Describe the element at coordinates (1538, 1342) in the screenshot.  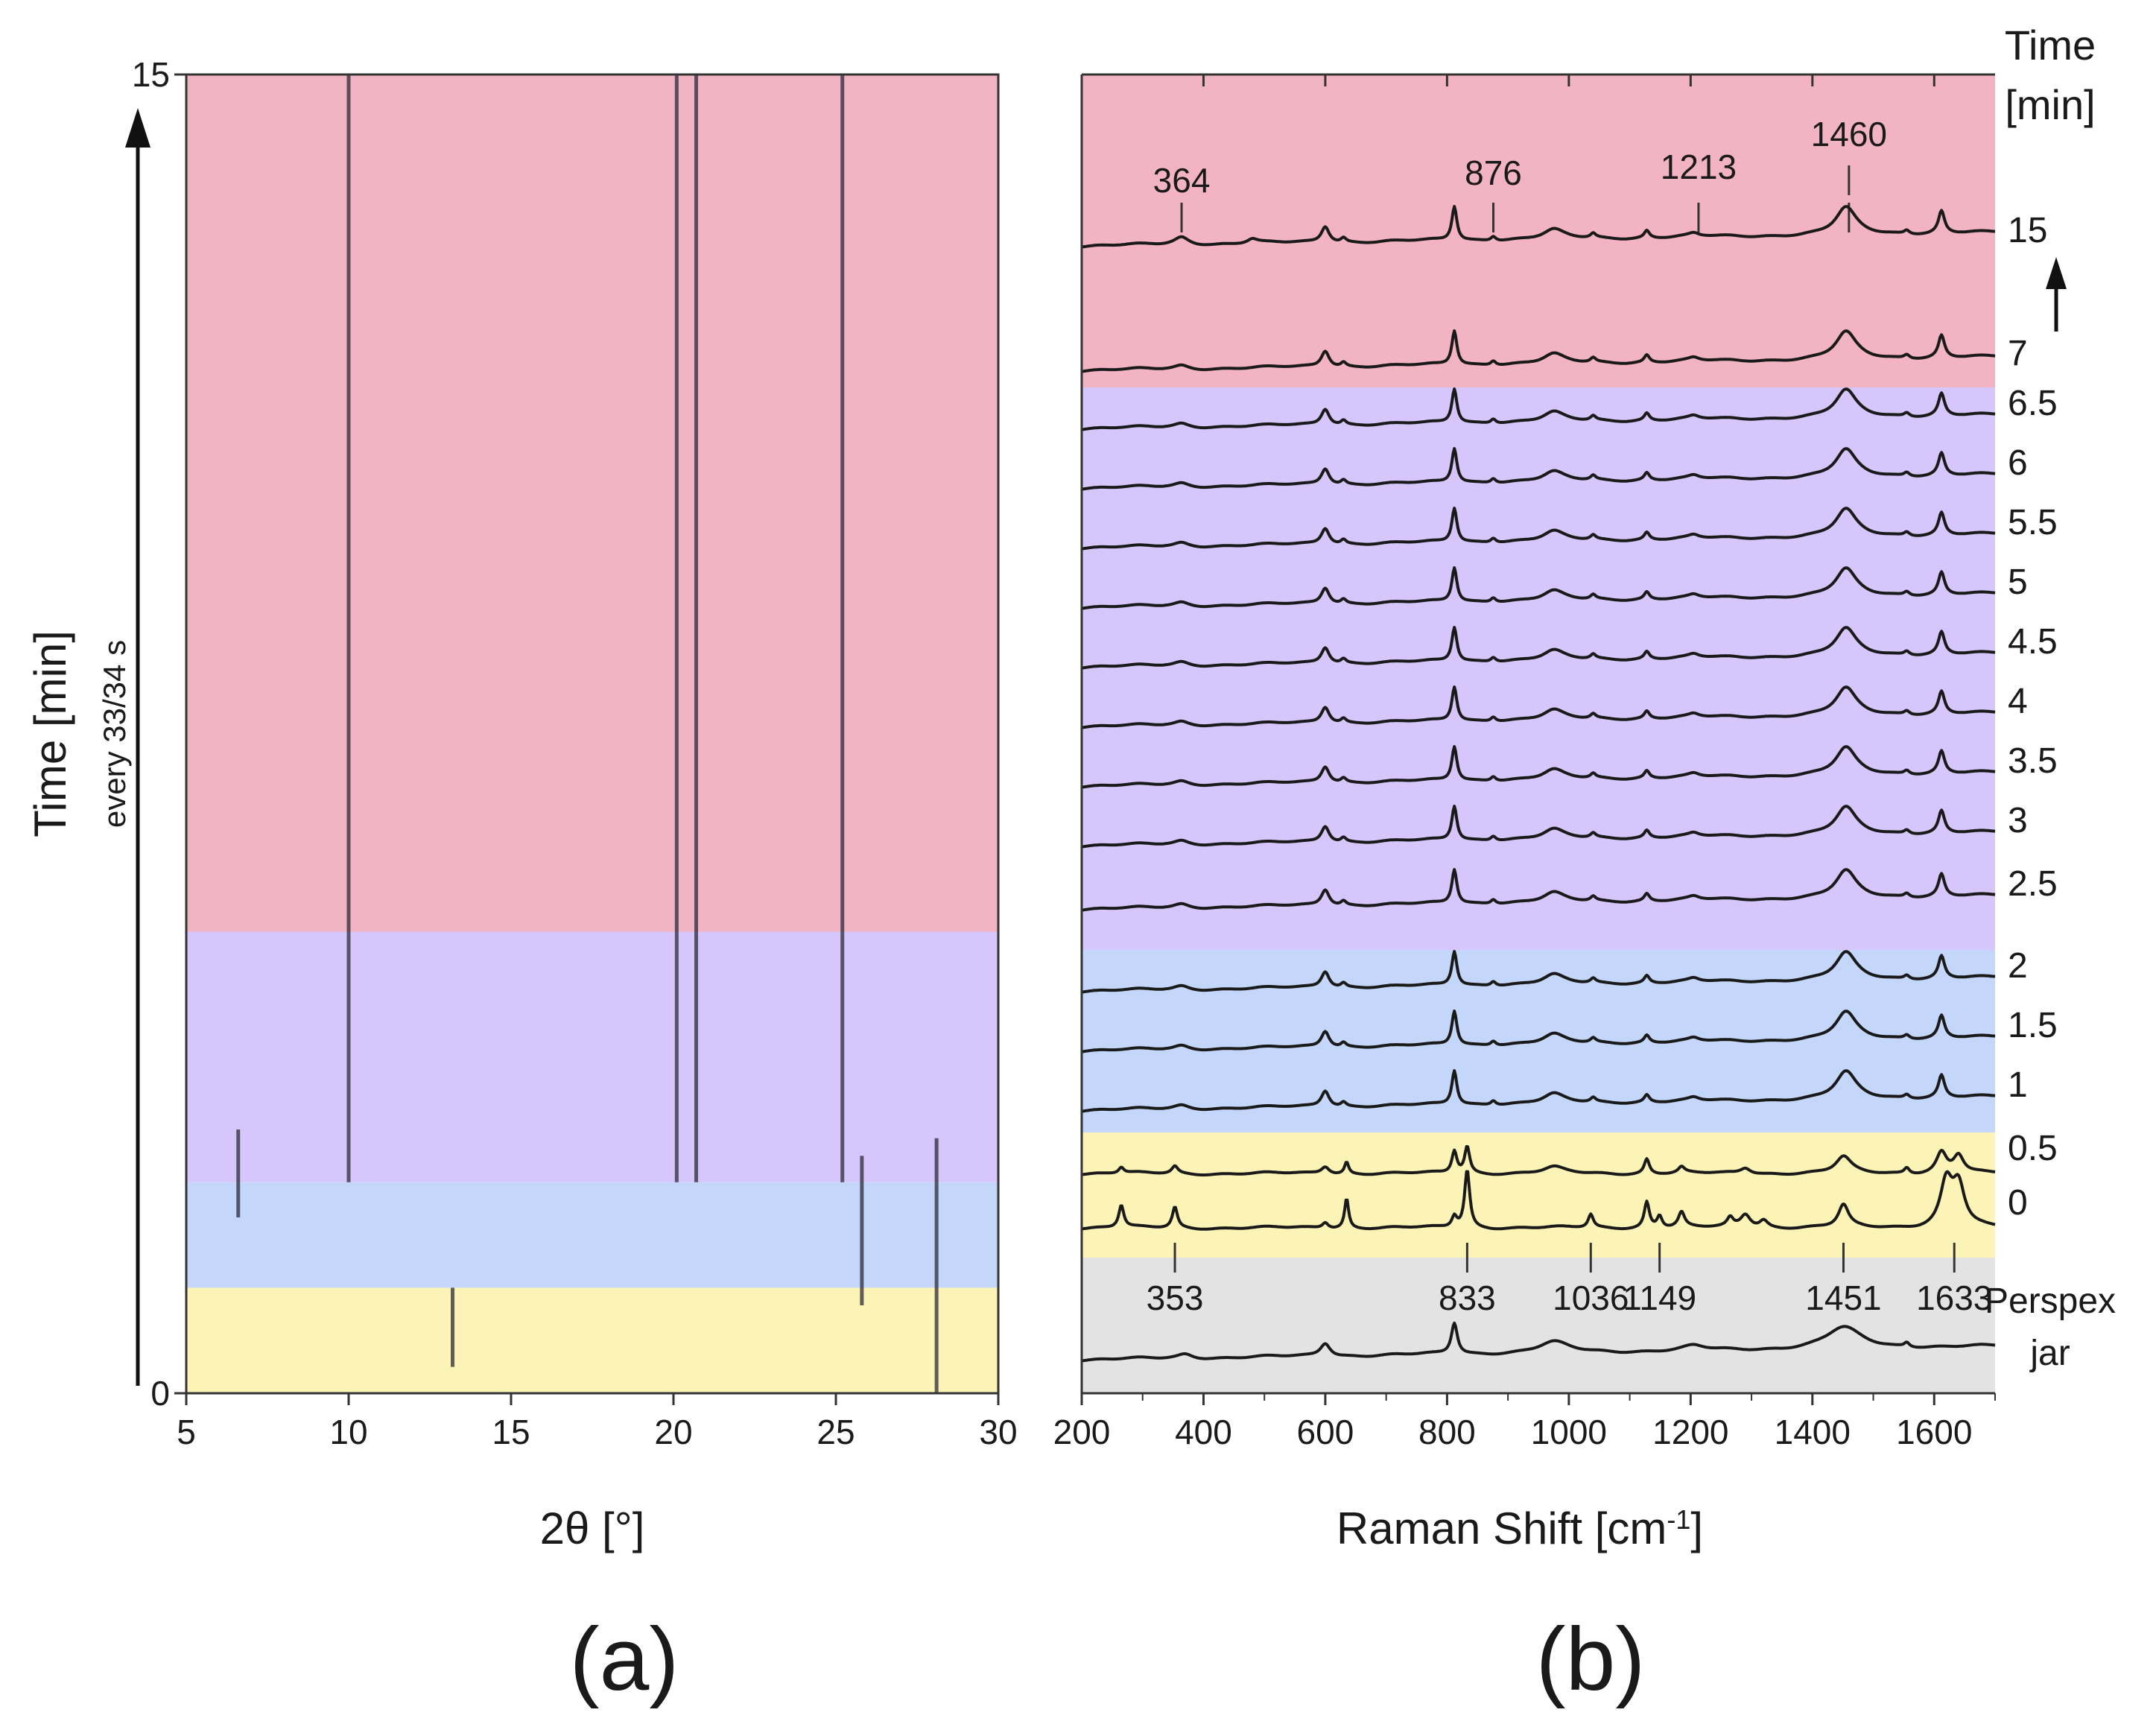
I see `spectrum-perspex-jar` at that location.